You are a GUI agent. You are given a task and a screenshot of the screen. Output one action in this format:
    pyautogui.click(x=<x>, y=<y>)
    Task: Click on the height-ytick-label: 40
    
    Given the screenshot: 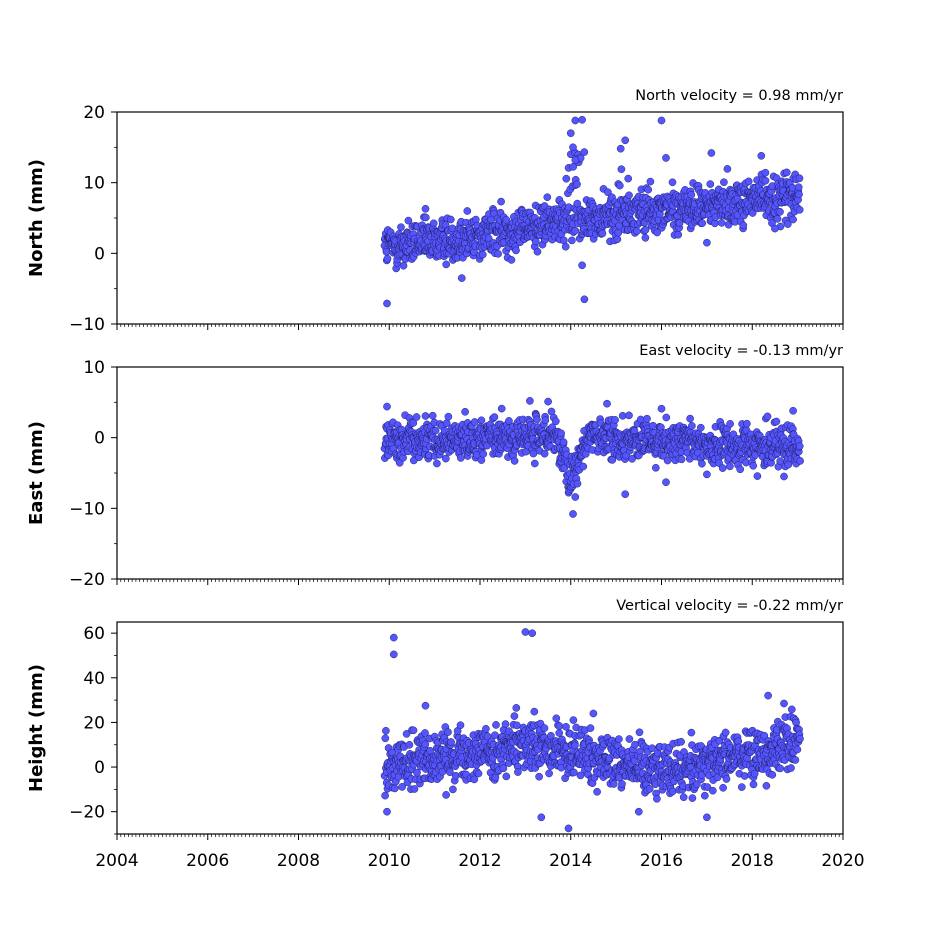 What is the action you would take?
    pyautogui.click(x=94, y=679)
    